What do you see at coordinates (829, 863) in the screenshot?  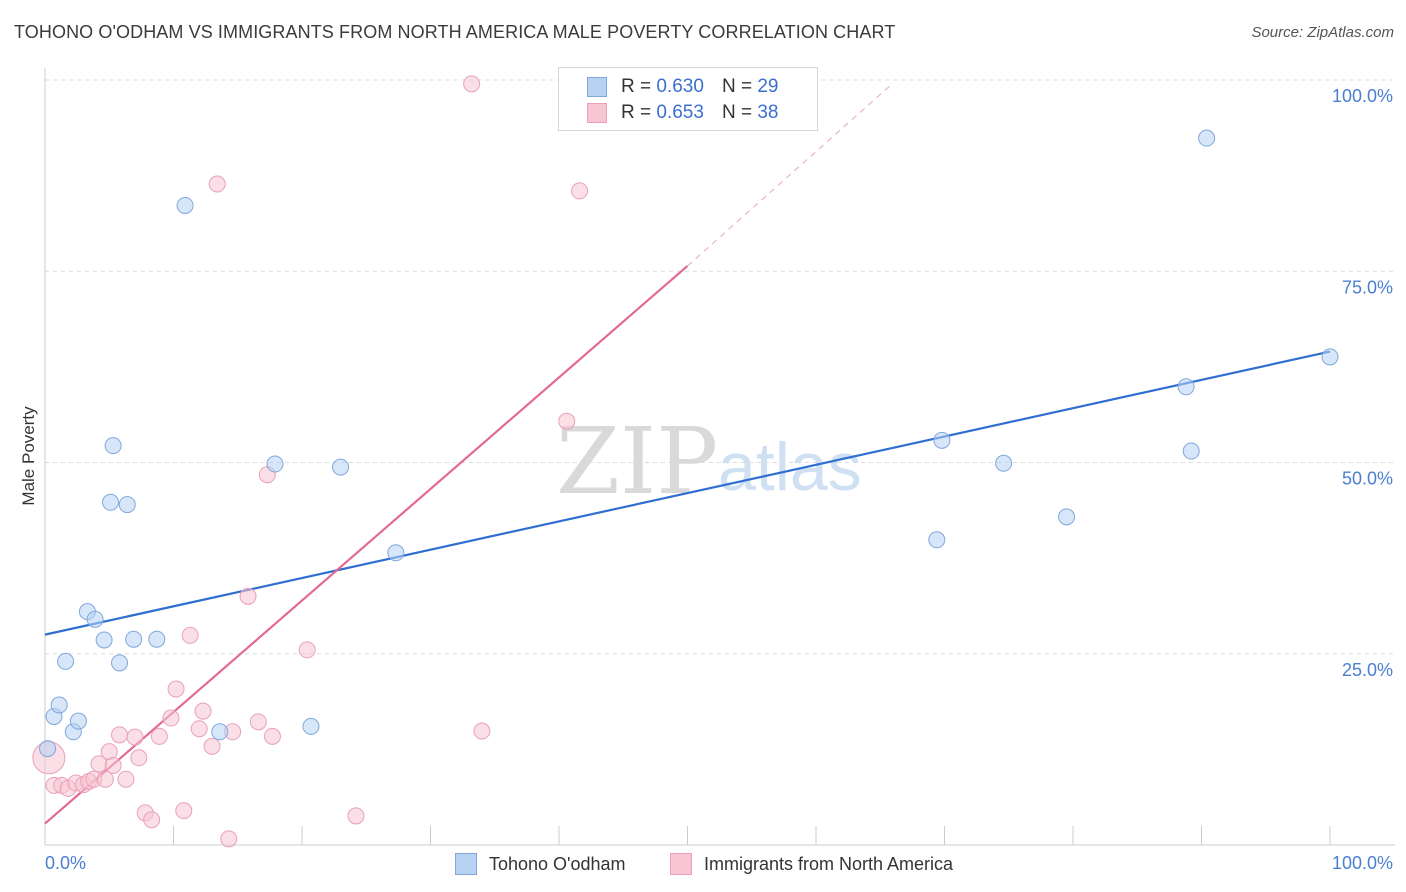 I see `bottom-legend-label-series2: Immigrants from North America` at bounding box center [829, 863].